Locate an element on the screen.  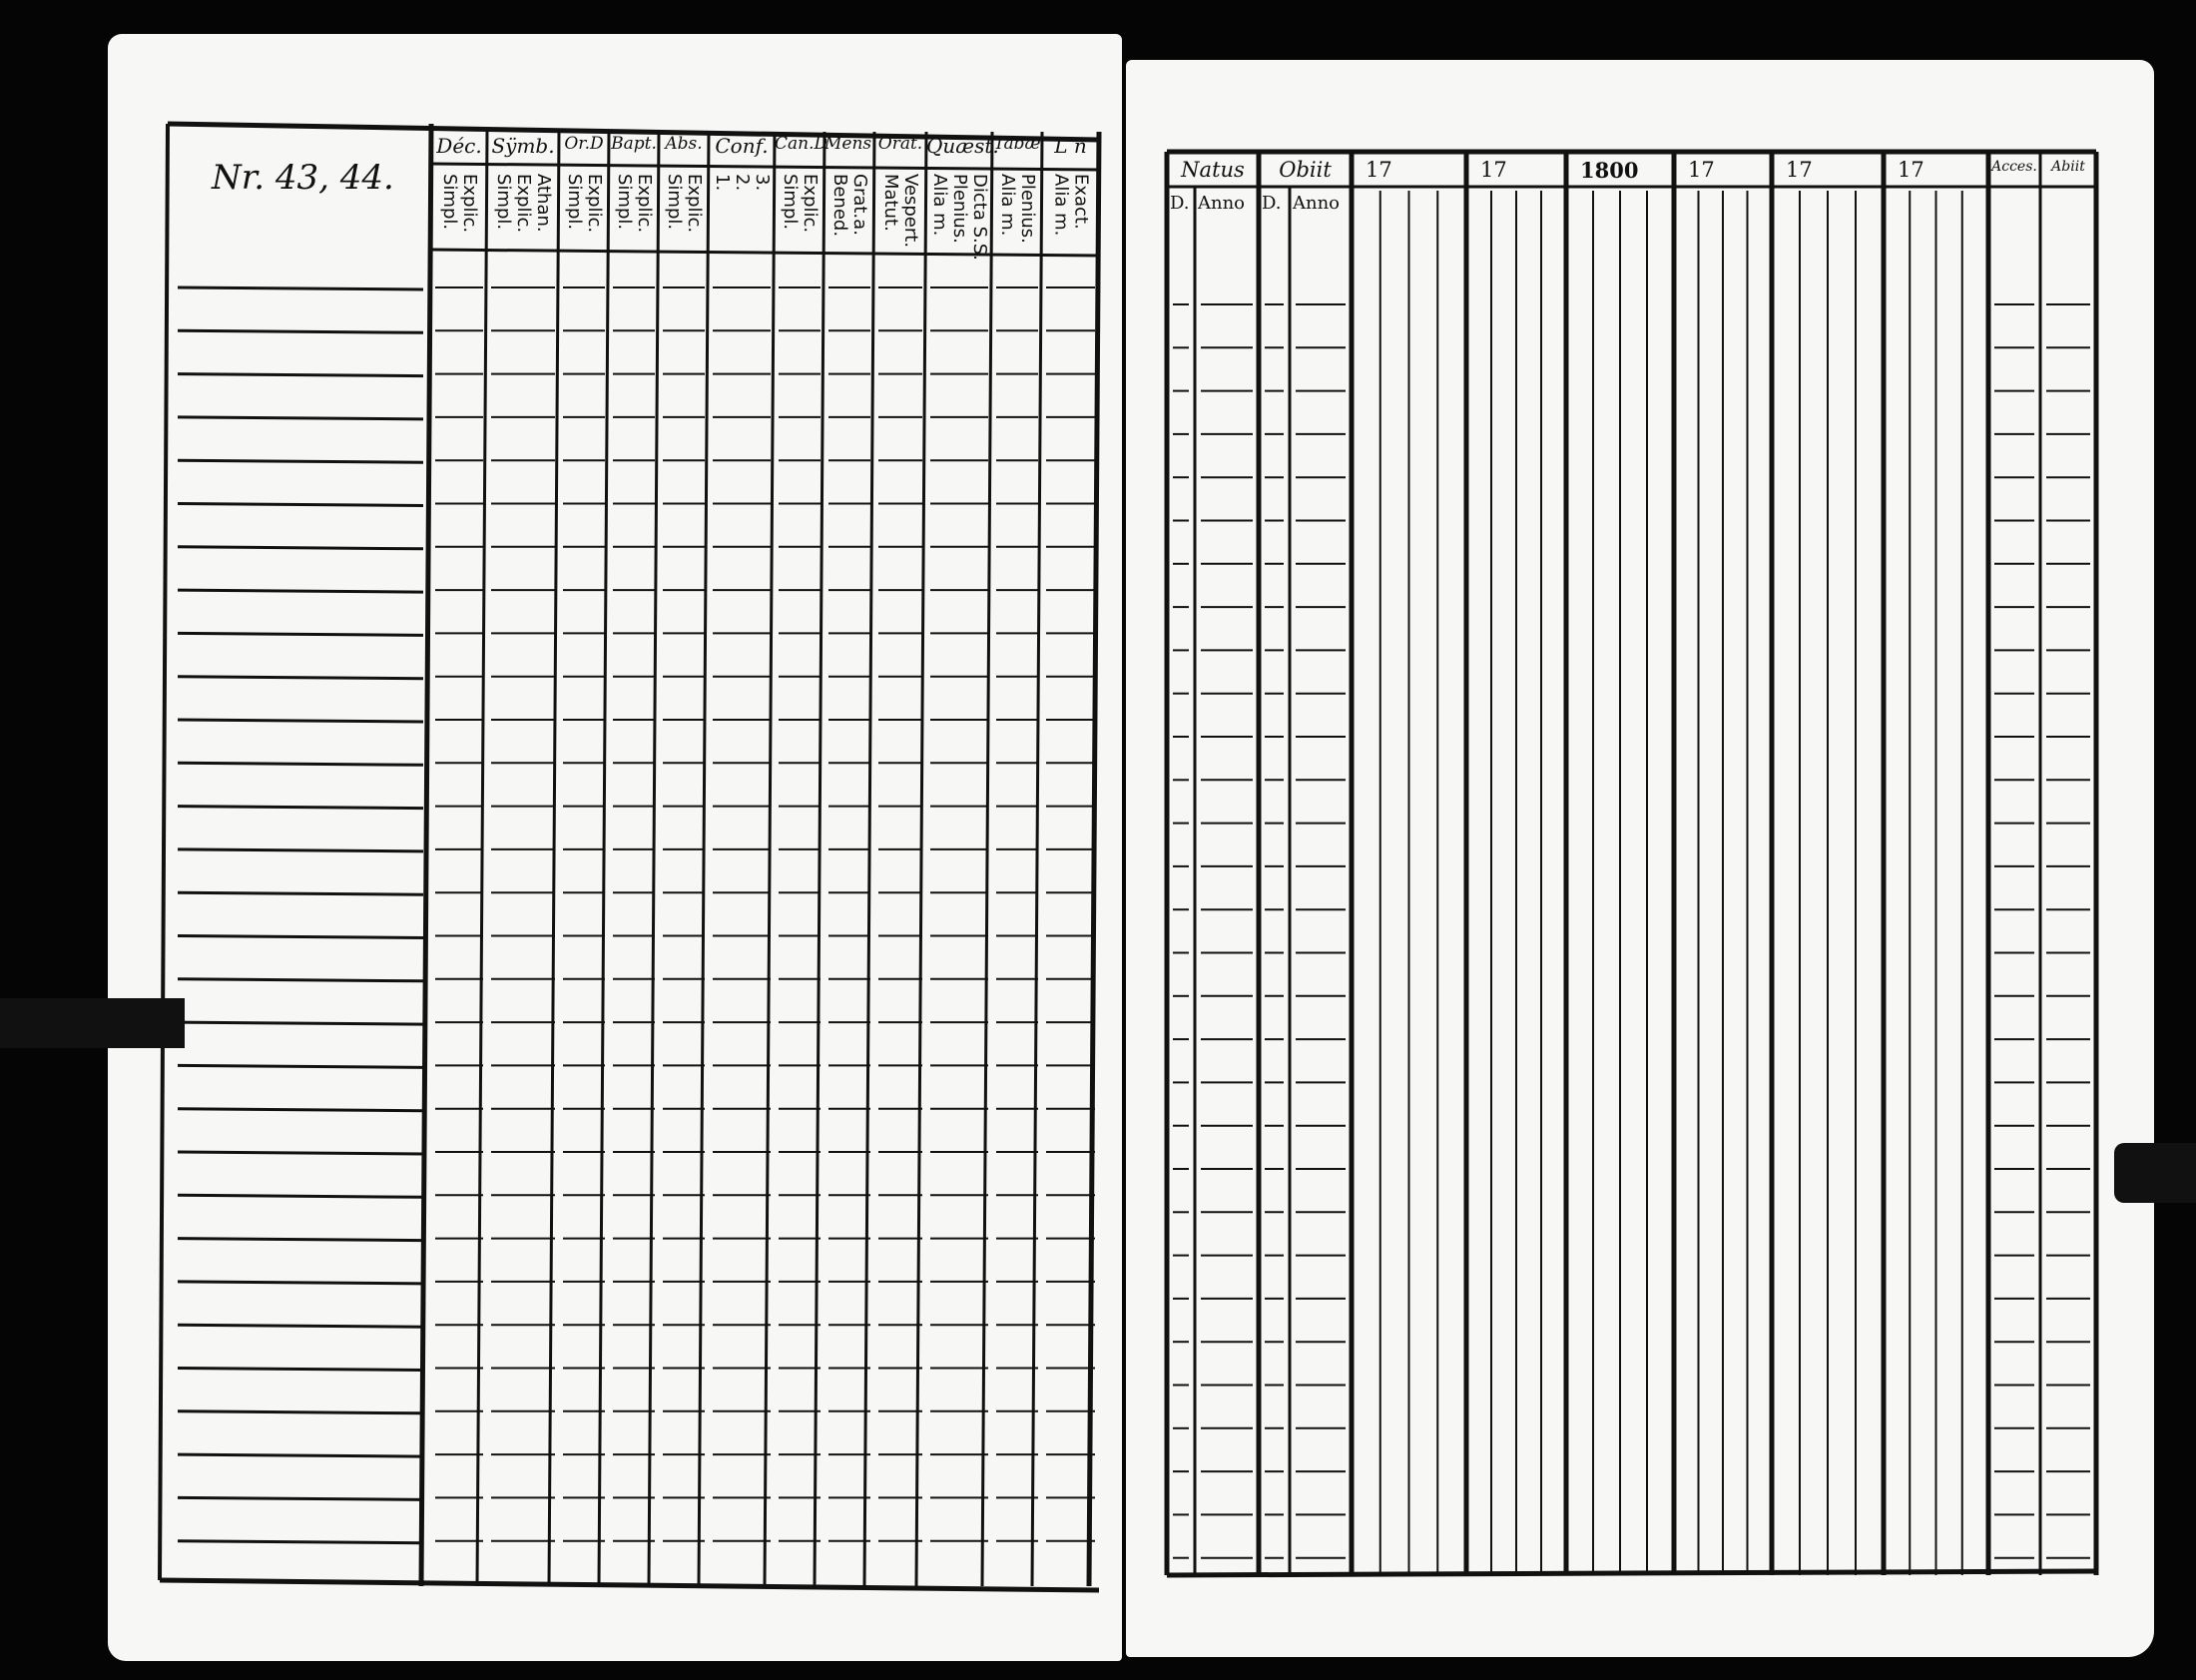
column-header: 1800 is located at coordinates (1609, 170).